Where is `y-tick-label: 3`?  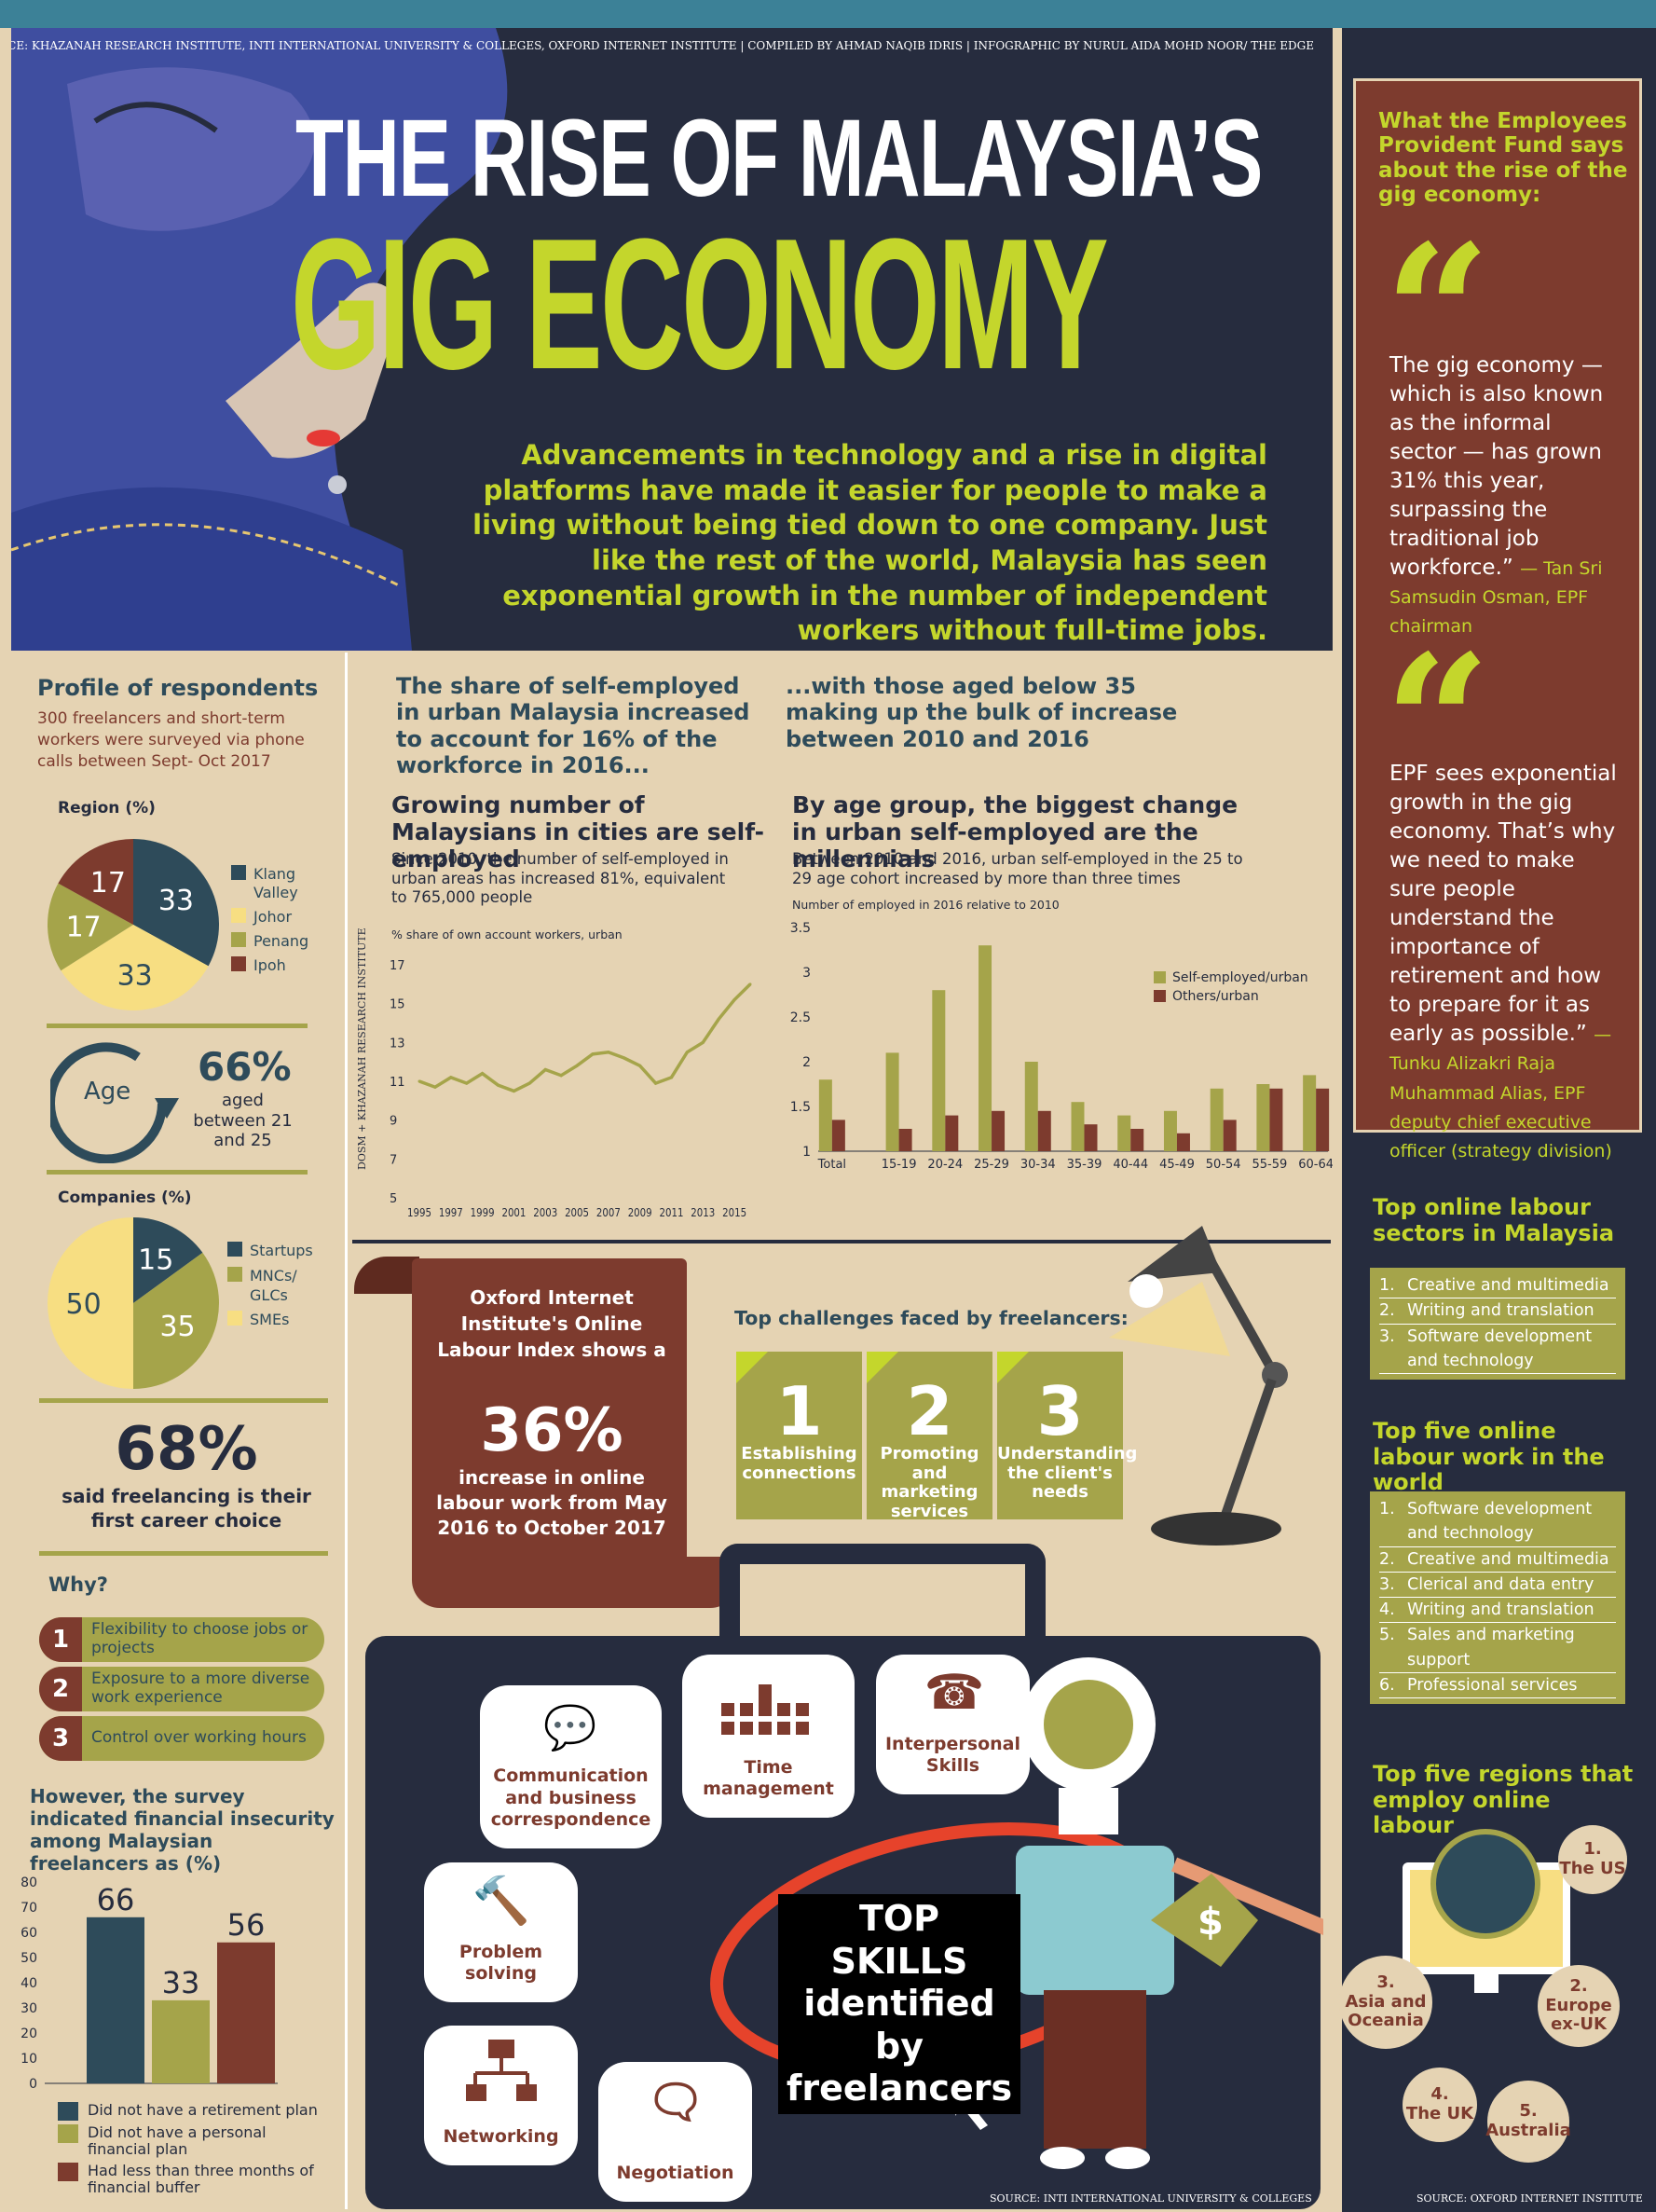
y-tick-label: 3 is located at coordinates (806, 974).